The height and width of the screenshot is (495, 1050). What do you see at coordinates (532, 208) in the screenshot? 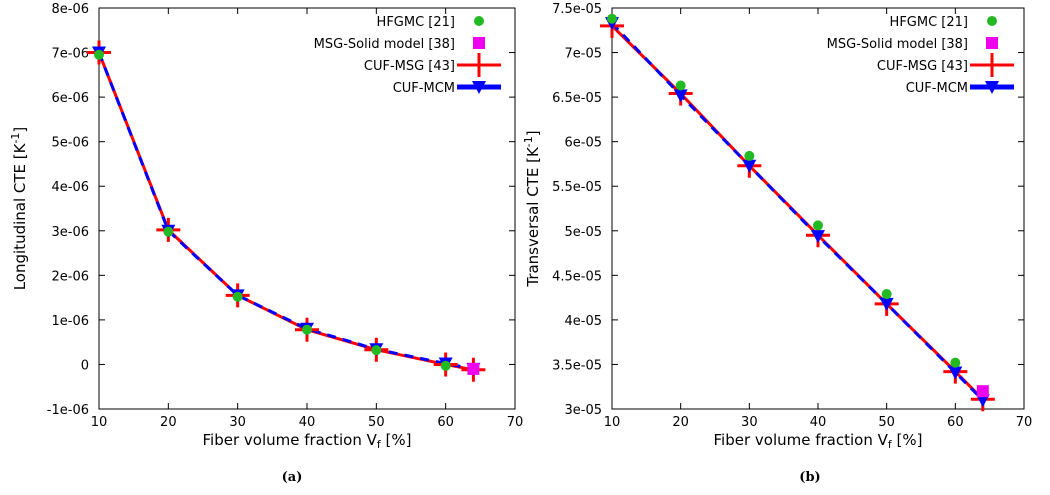
I see `y-axis-title: Transversal CTE [K-1]` at bounding box center [532, 208].